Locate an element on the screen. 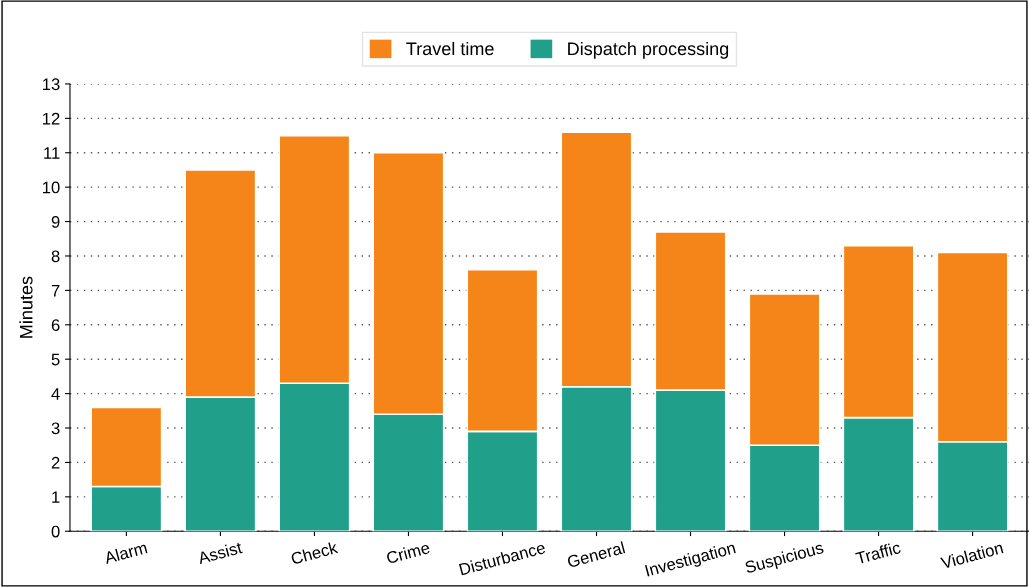 The width and height of the screenshot is (1029, 587). y-tick-label: 4 is located at coordinates (55, 394).